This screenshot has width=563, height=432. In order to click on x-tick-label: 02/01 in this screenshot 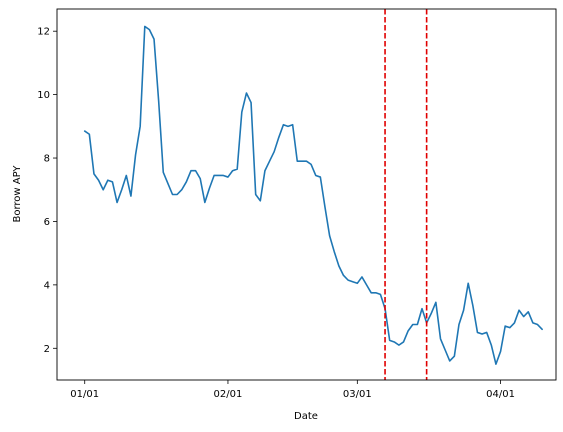, I will do `click(228, 394)`.